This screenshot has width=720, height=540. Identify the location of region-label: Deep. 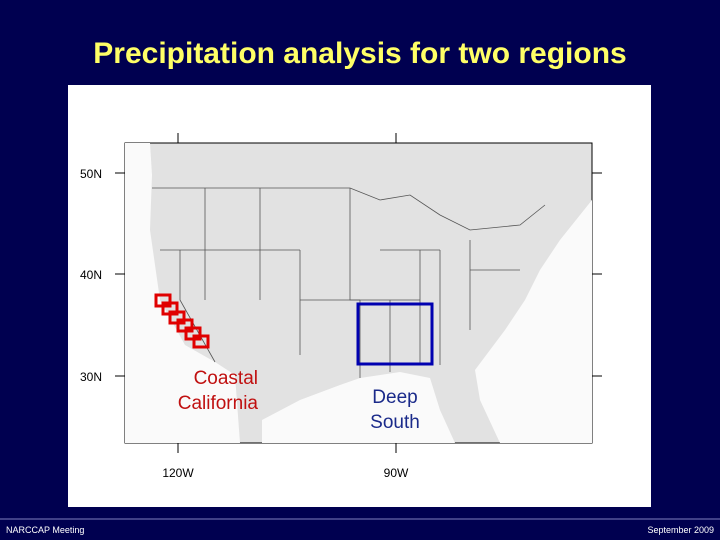
(394, 397).